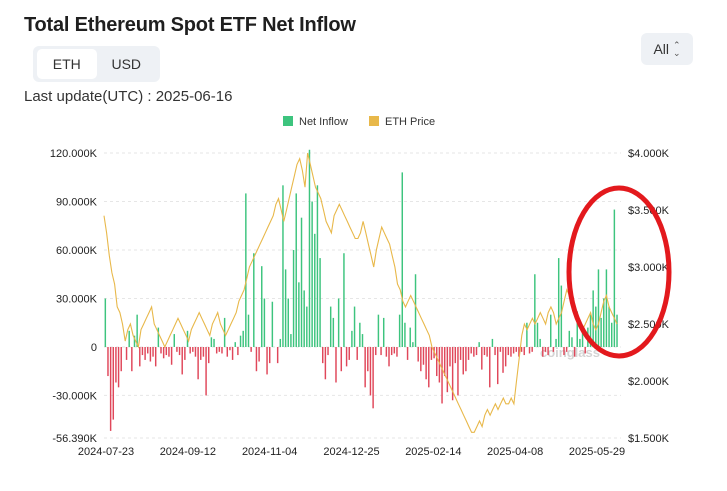  Describe the element at coordinates (649, 325) in the screenshot. I see `y-right-tick-label: $2.500K` at that location.